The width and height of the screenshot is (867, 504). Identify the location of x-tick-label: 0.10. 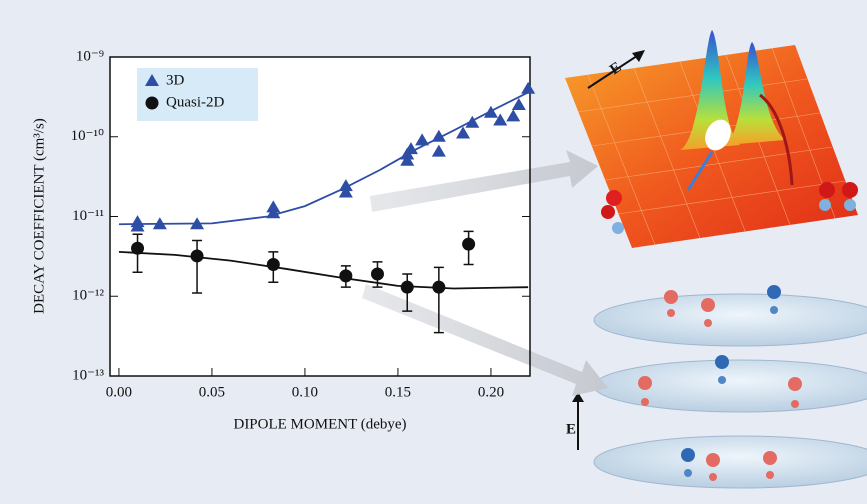
(305, 392).